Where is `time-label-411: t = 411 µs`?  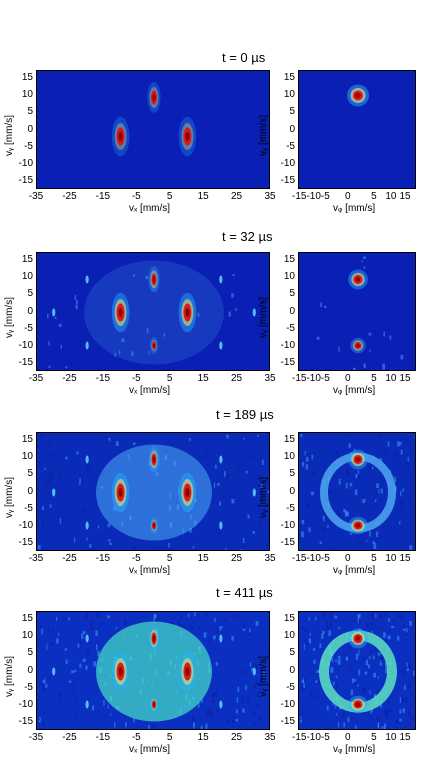
time-label-411: t = 411 µs is located at coordinates (244, 592).